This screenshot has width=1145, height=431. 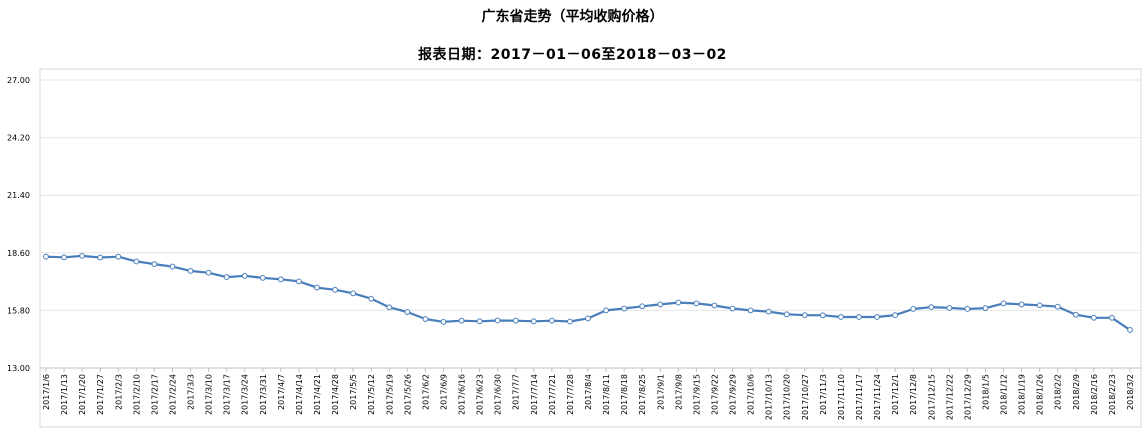 I want to click on x-tick-label: 2017/8/18, so click(x=624, y=394).